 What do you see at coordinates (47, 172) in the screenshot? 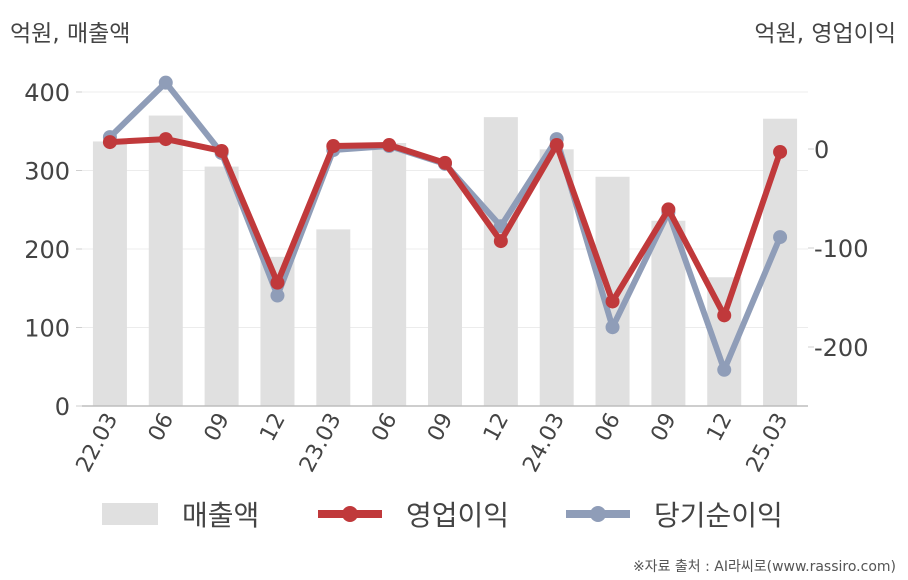
I see `y-left-tick-label: 300` at bounding box center [47, 172].